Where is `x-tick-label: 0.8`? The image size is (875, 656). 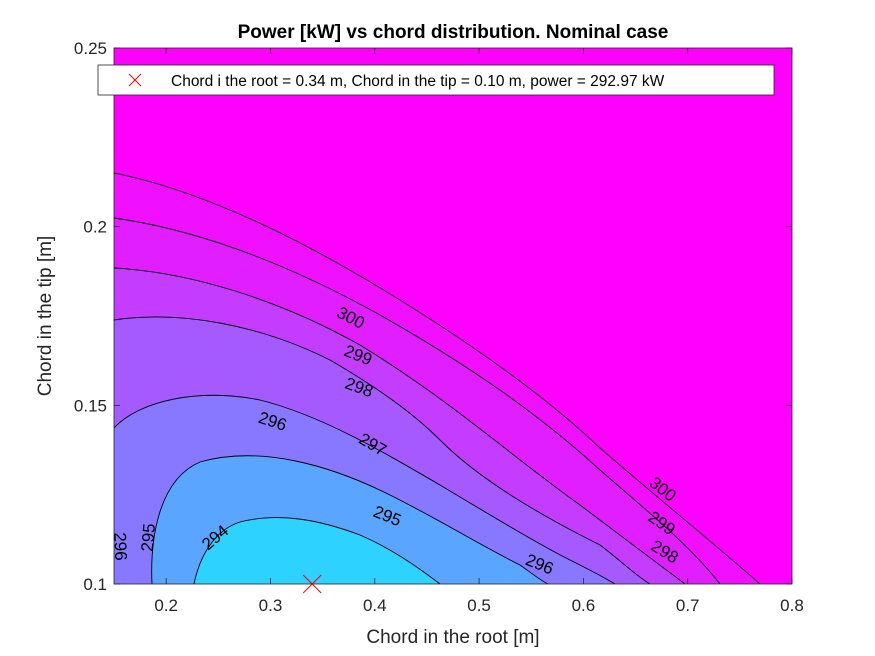 x-tick-label: 0.8 is located at coordinates (792, 605).